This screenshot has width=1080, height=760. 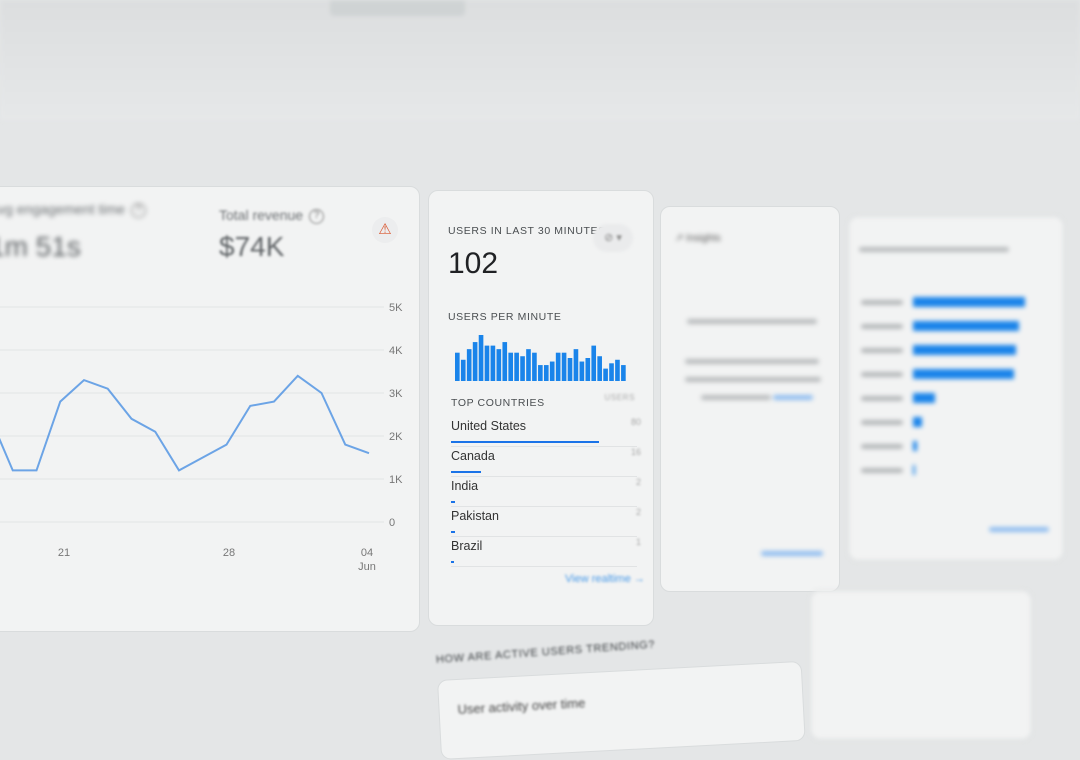 What do you see at coordinates (545, 652) in the screenshot?
I see `section-title: HOW ARE ACTIVE USERS TRENDING?` at bounding box center [545, 652].